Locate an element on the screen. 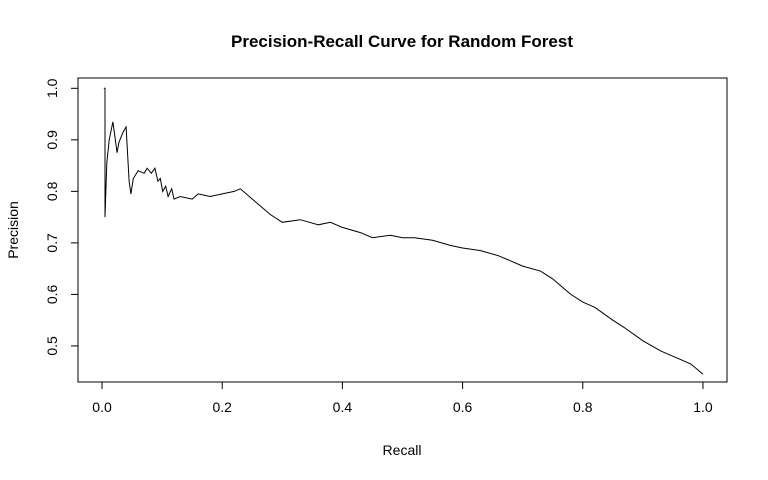  x-axis-label: Recall is located at coordinates (402, 450).